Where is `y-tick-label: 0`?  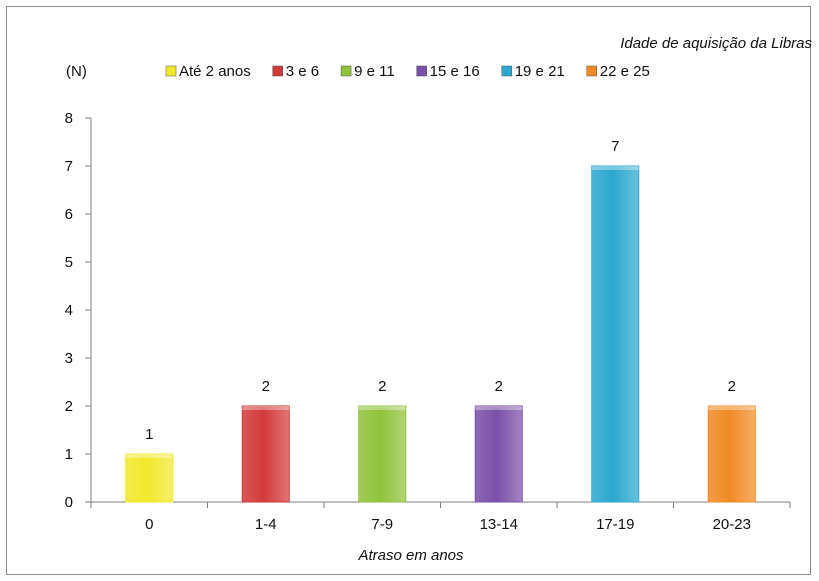 y-tick-label: 0 is located at coordinates (69, 502).